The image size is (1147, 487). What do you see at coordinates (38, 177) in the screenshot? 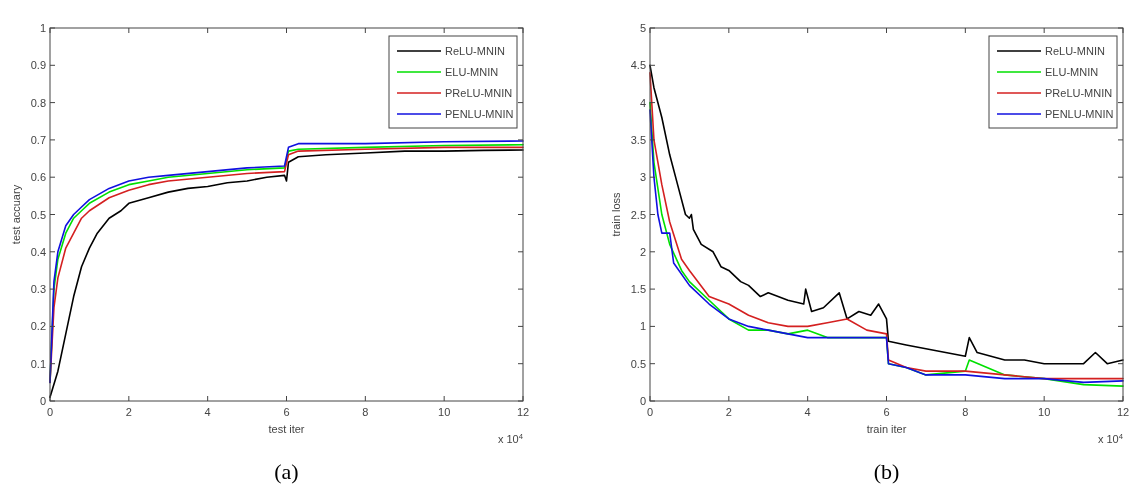
I see `y-tick-label: 0.6` at bounding box center [38, 177].